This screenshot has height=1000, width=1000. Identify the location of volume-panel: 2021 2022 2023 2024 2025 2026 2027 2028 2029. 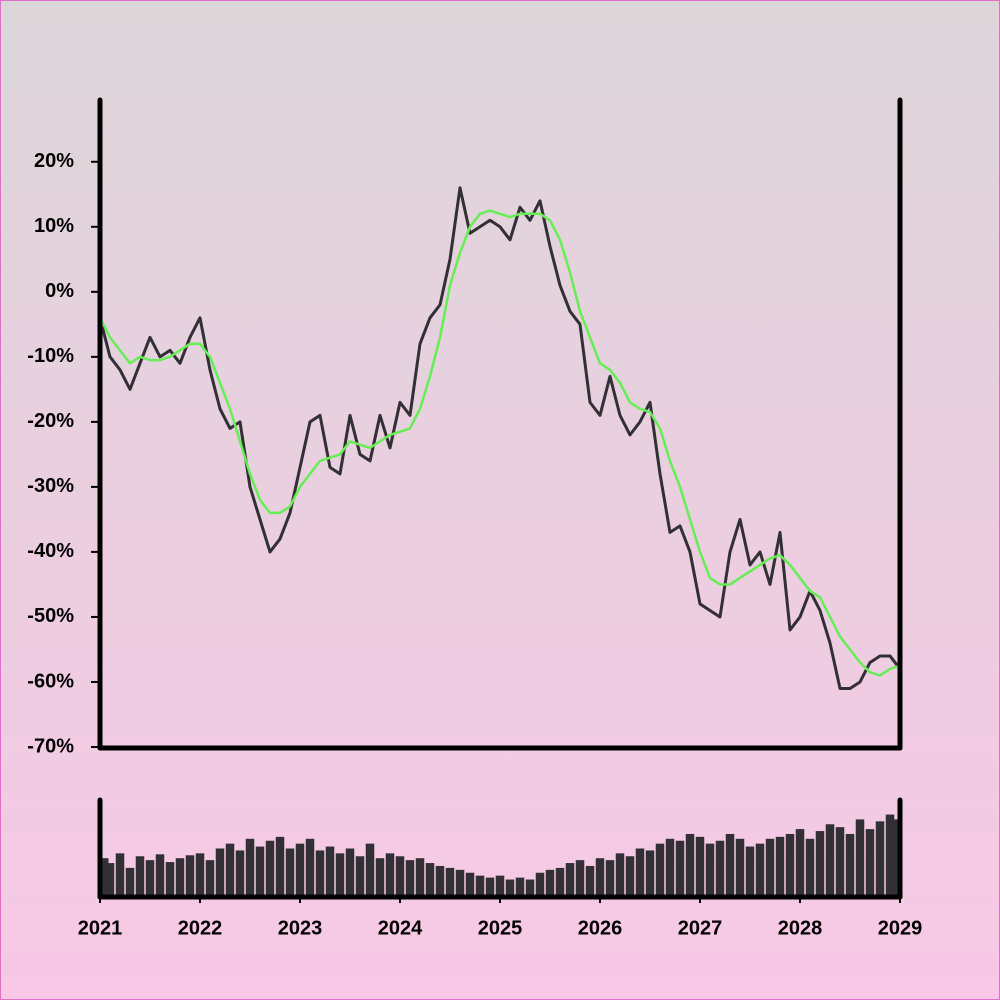
(500, 876).